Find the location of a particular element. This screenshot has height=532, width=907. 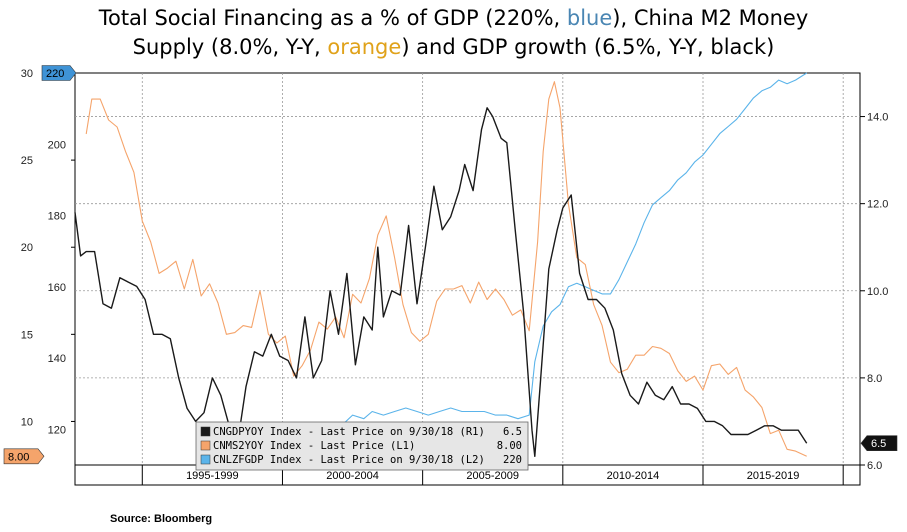

left-outer-axis-tick-label: 25 is located at coordinates (27, 161).